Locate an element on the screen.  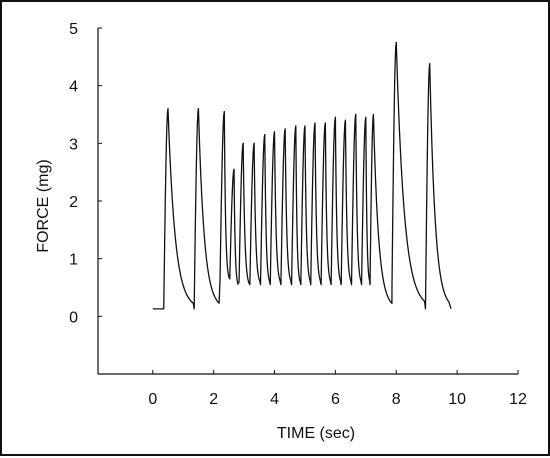
x-tick-label: 2 is located at coordinates (213, 399).